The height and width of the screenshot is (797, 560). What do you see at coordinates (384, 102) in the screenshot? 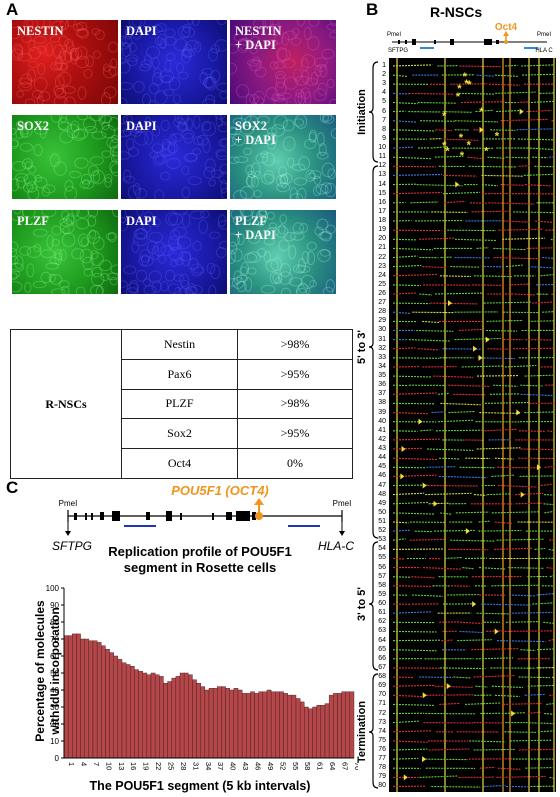
I see `fiber-row-number: 5` at bounding box center [384, 102].